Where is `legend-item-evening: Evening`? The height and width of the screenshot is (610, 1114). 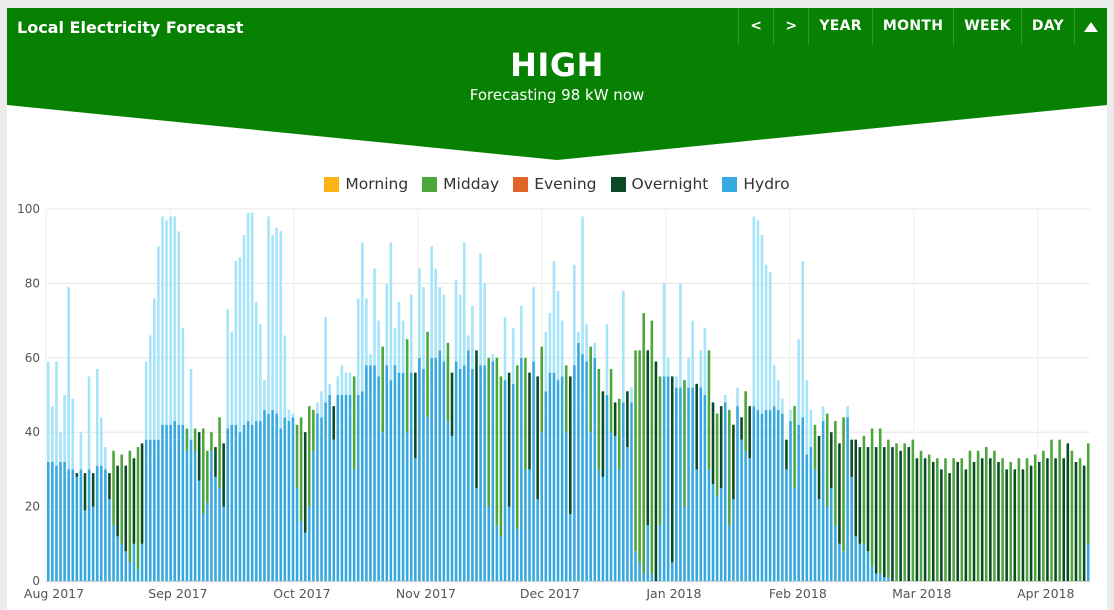 legend-item-evening: Evening is located at coordinates (555, 184).